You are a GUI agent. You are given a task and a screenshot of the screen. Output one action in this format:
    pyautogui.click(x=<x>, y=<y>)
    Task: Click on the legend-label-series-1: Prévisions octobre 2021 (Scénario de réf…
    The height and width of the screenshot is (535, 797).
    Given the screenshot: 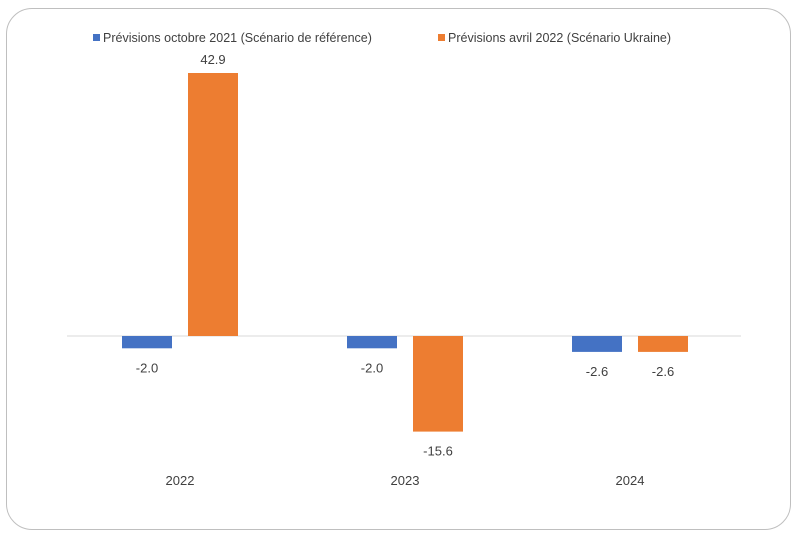 What is the action you would take?
    pyautogui.click(x=237, y=38)
    